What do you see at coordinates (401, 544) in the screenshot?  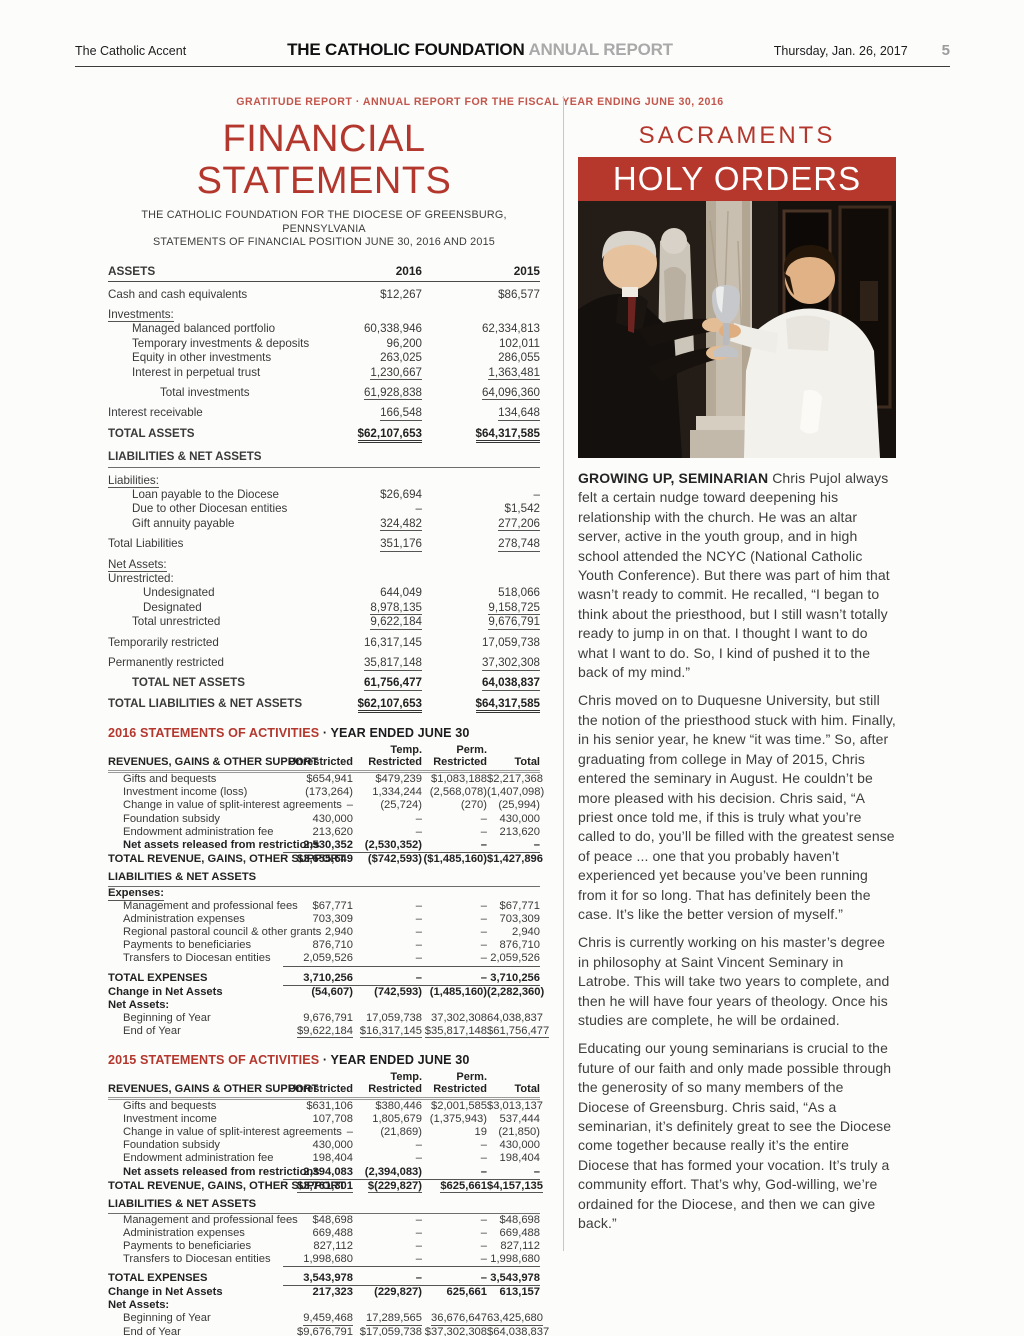 I see `cell-value: 351,176` at bounding box center [401, 544].